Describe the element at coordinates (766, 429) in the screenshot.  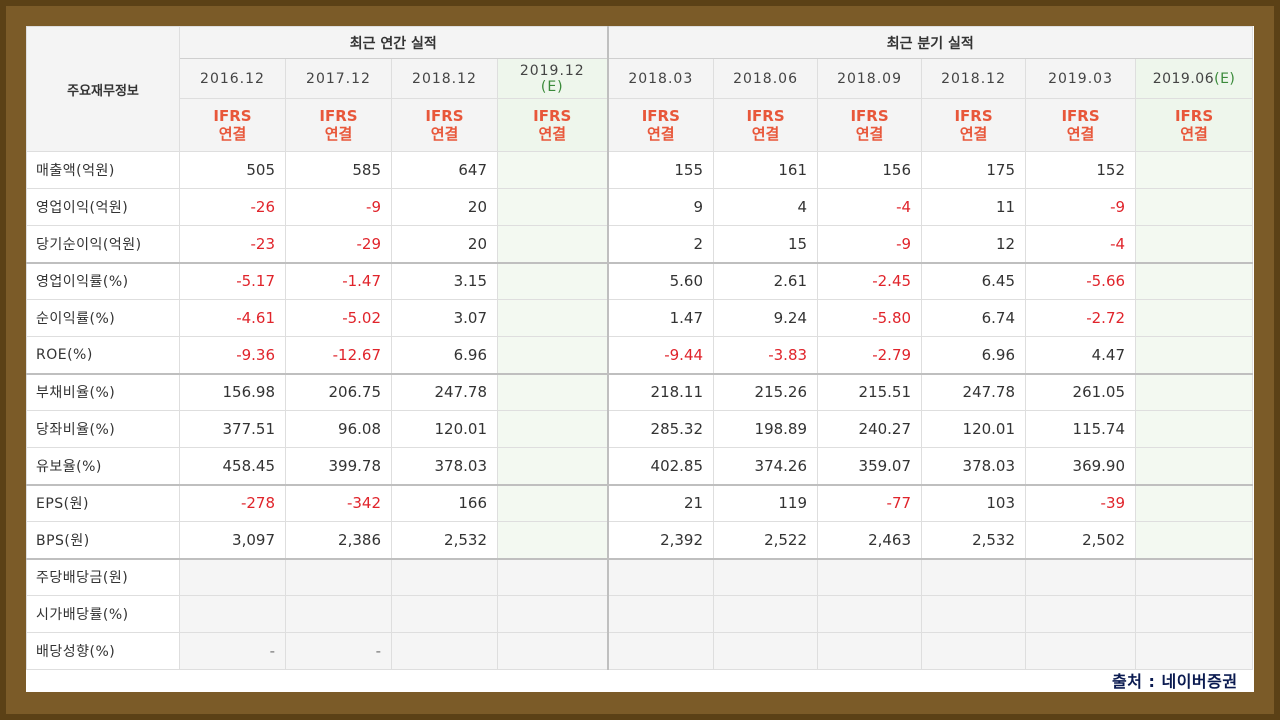
I see `value-cell: 198.89` at that location.